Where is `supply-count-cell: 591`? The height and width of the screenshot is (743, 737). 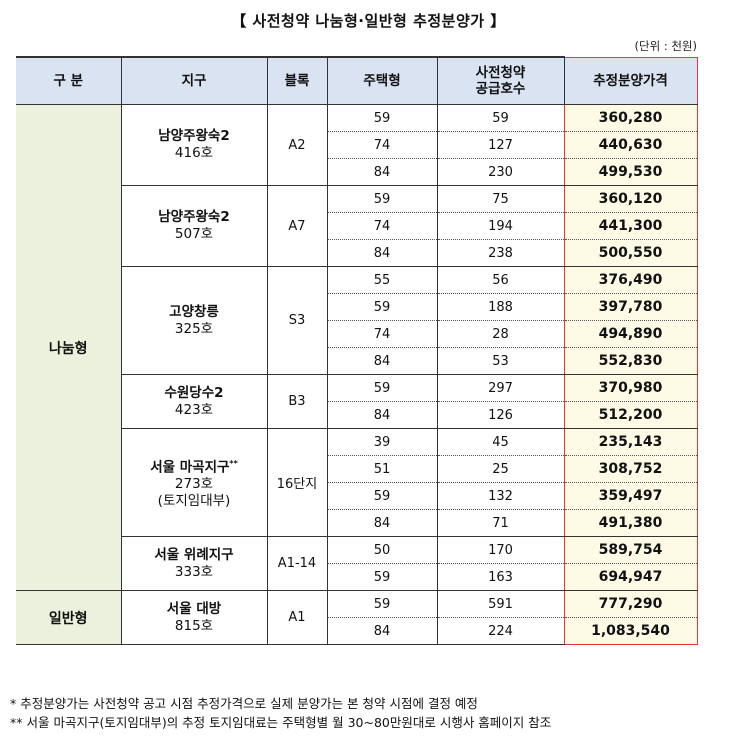
supply-count-cell: 591 is located at coordinates (500, 604).